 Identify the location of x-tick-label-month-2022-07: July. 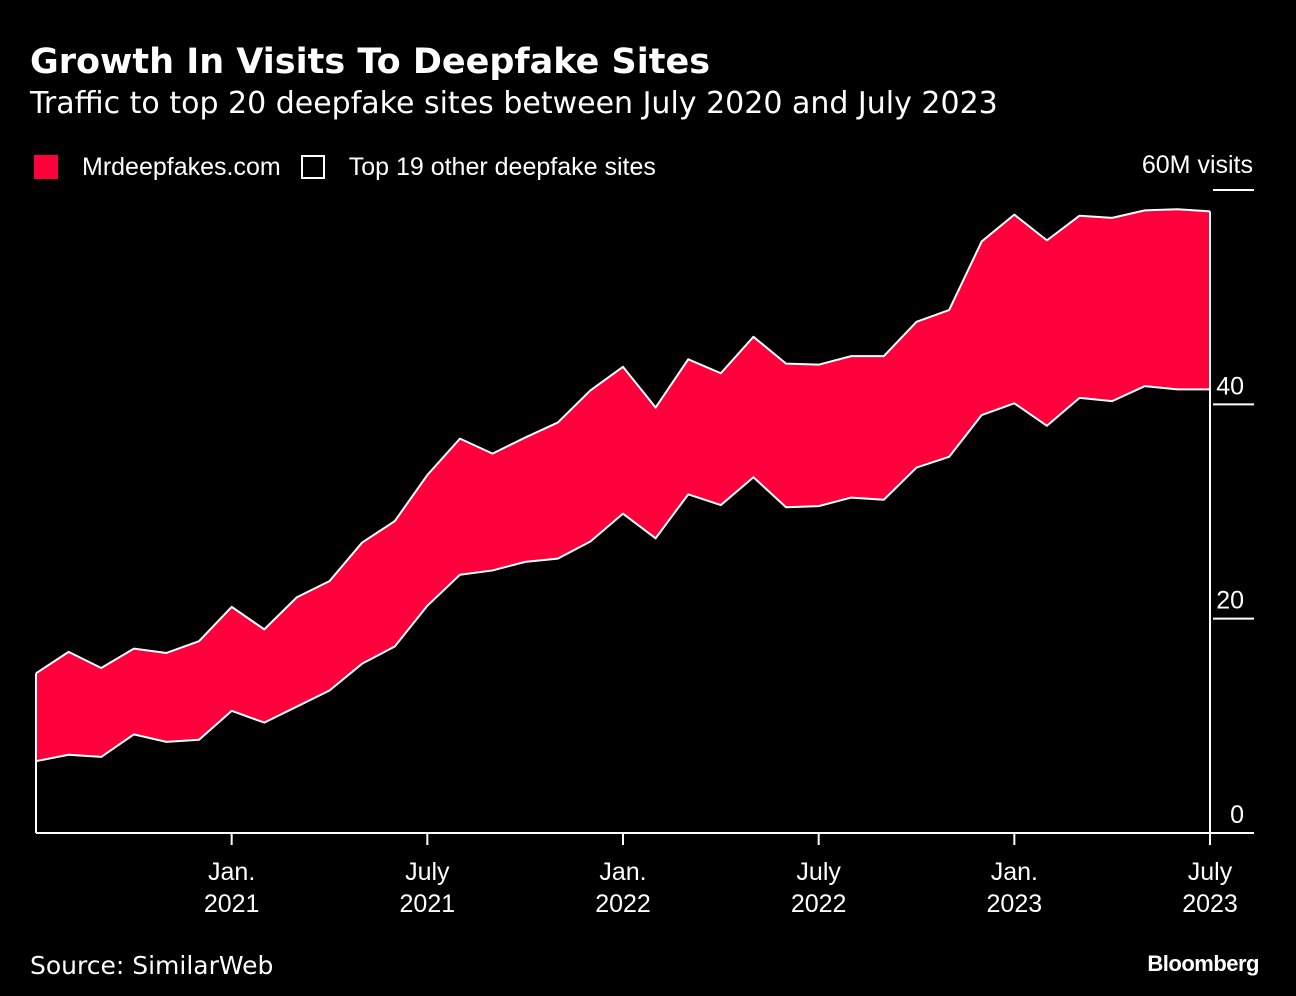
(818, 872).